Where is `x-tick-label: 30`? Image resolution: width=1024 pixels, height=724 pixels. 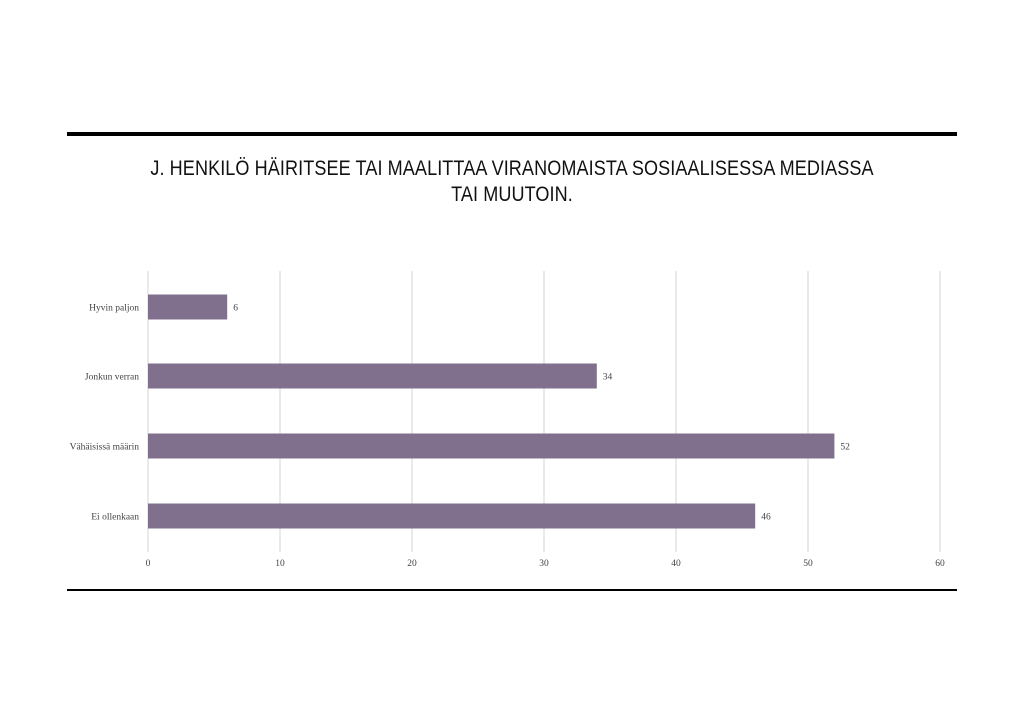 x-tick-label: 30 is located at coordinates (544, 564).